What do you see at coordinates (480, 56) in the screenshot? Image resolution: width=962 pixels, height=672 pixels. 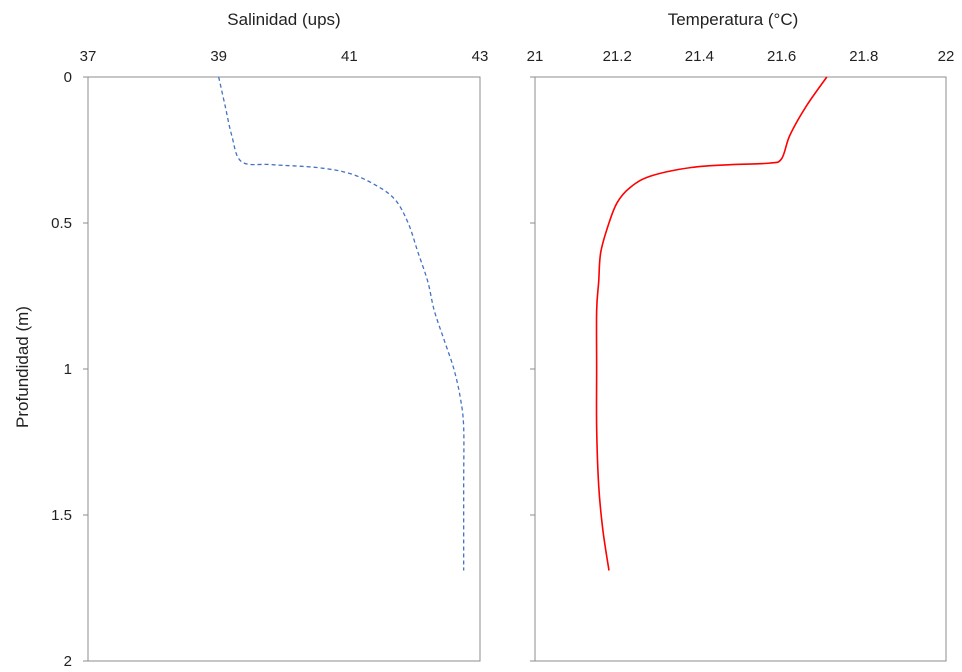 I see `salinity-x-tick-label: 43` at bounding box center [480, 56].